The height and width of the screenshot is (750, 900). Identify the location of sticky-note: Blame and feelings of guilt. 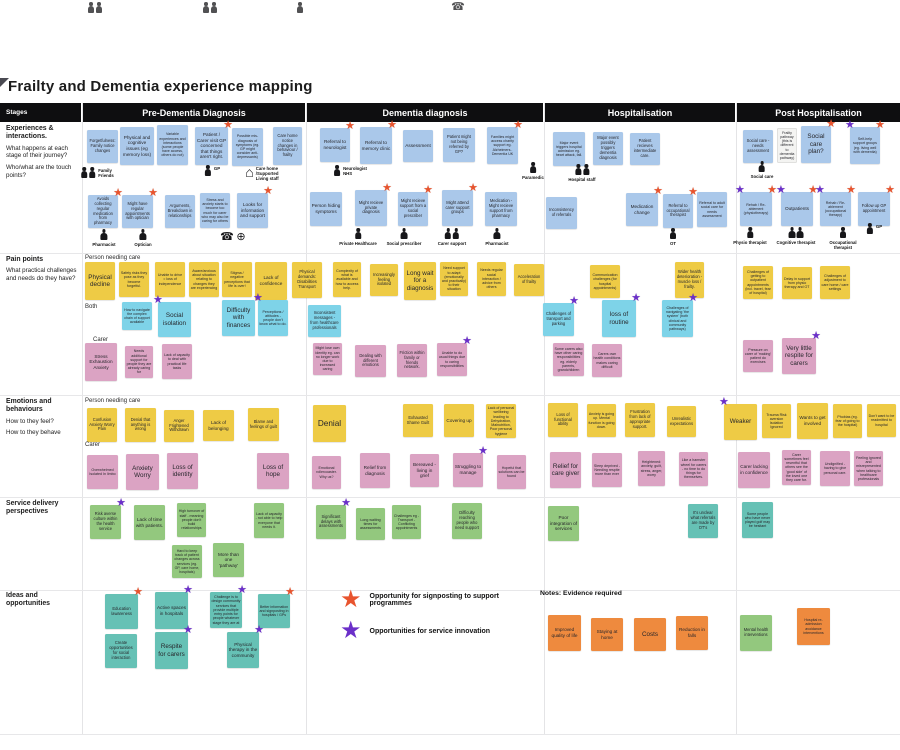
(263, 424).